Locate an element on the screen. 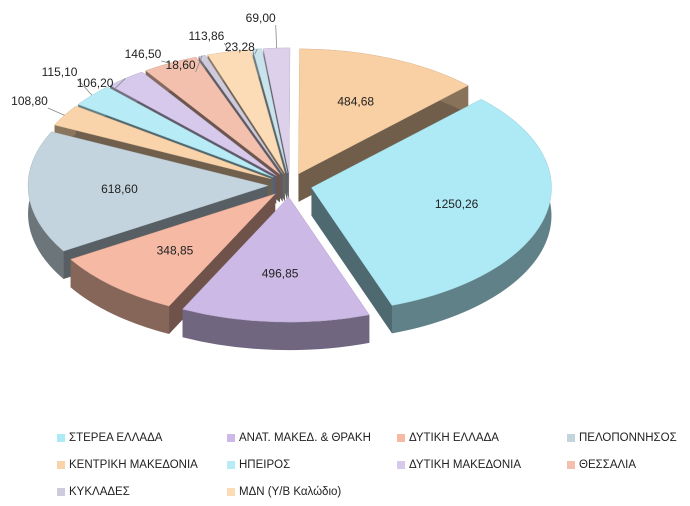  legend-label: ΔΥΤΙΚΗ ΕΛΛΑΔΑ is located at coordinates (454, 438).